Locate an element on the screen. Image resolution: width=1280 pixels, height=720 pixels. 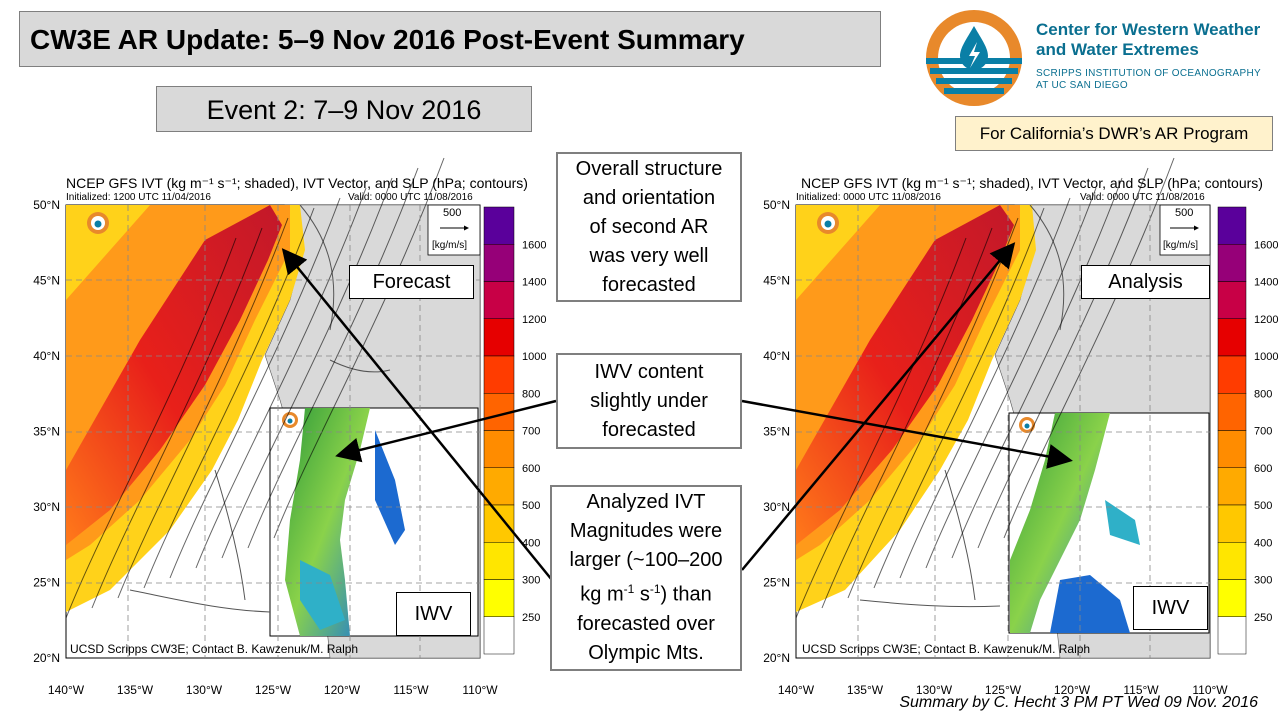
forecast-label: Forecast is located at coordinates (411, 282).